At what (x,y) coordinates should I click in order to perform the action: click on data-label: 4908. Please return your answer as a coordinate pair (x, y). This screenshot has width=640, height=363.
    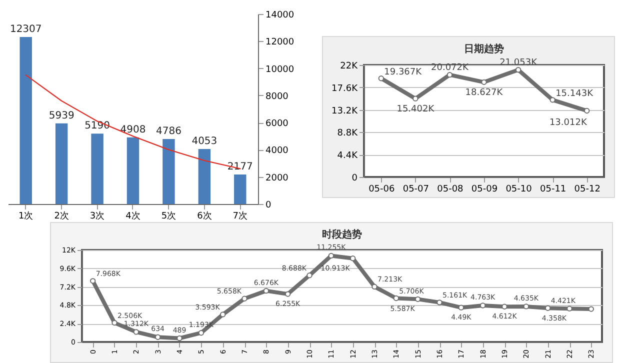
    Looking at the image, I should click on (133, 130).